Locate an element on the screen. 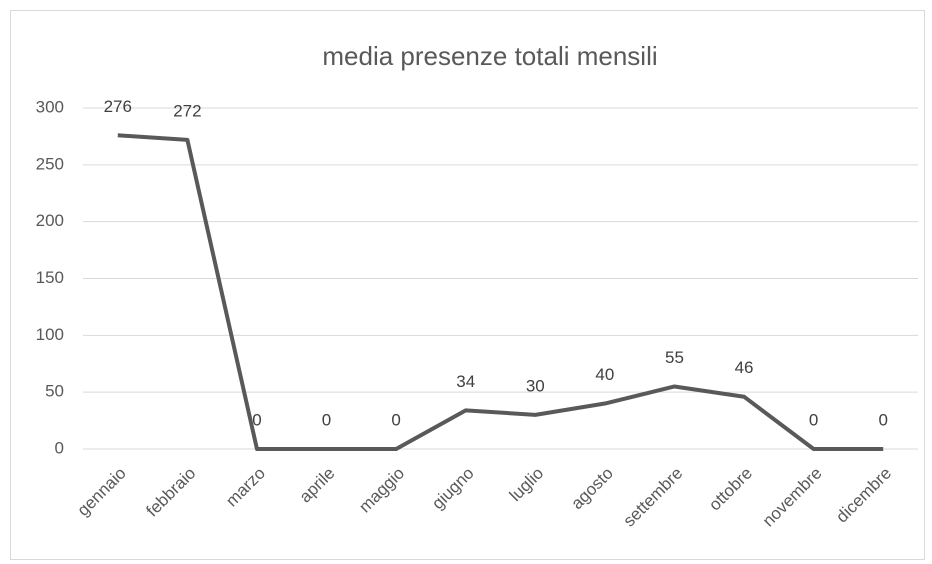 The width and height of the screenshot is (932, 564). data-label: 276 is located at coordinates (118, 106).